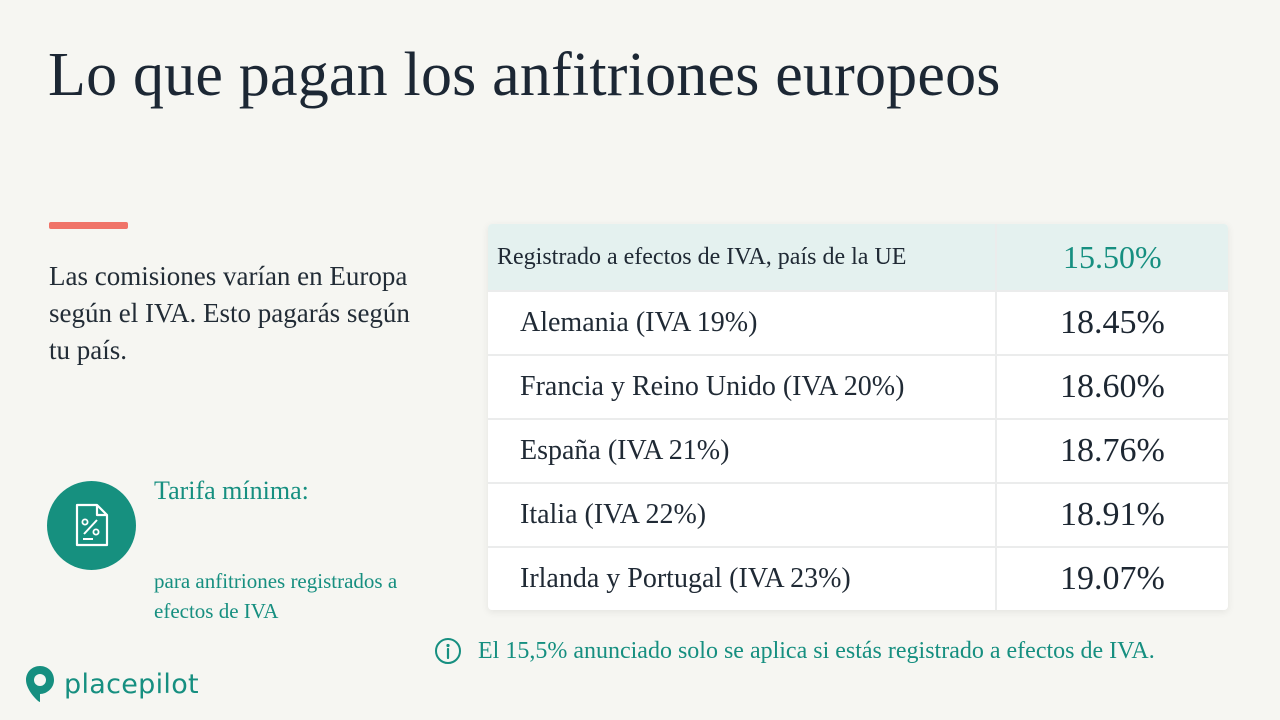 This screenshot has height=720, width=1280. I want to click on row-value: 18.60%, so click(1111, 387).